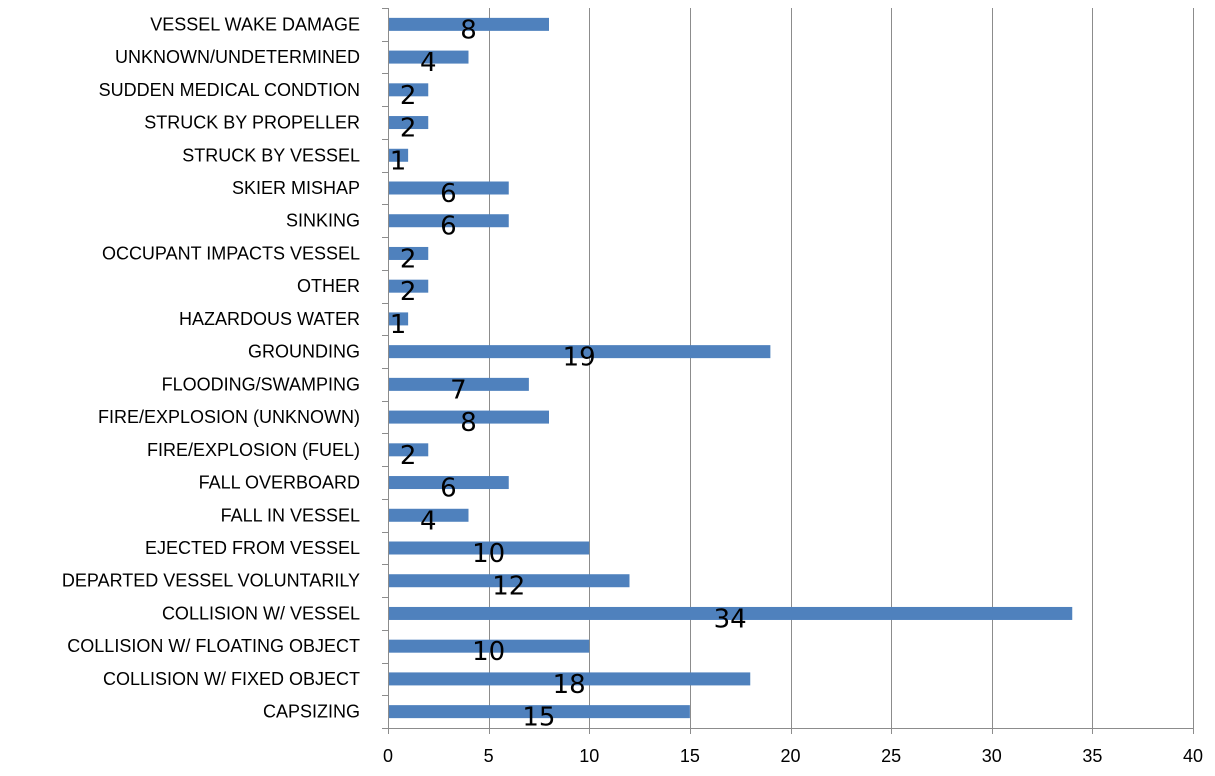 The width and height of the screenshot is (1215, 776). Describe the element at coordinates (229, 90) in the screenshot. I see `category-label: SUDDEN MEDICAL CONDTION` at that location.